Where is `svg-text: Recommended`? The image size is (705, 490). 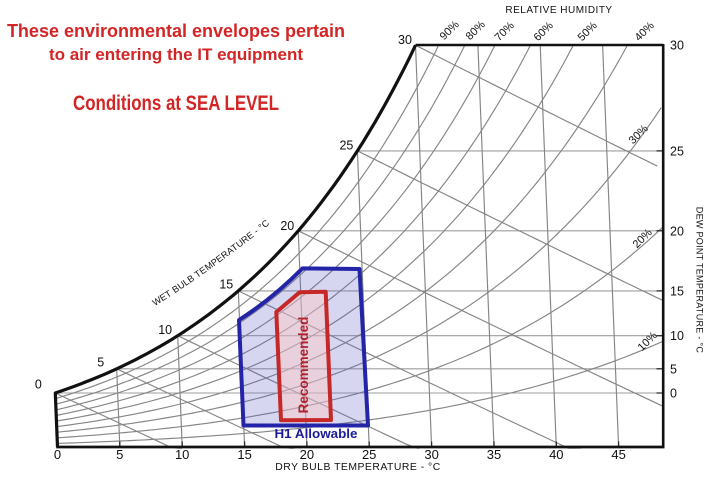 svg-text: Recommended is located at coordinates (303, 365).